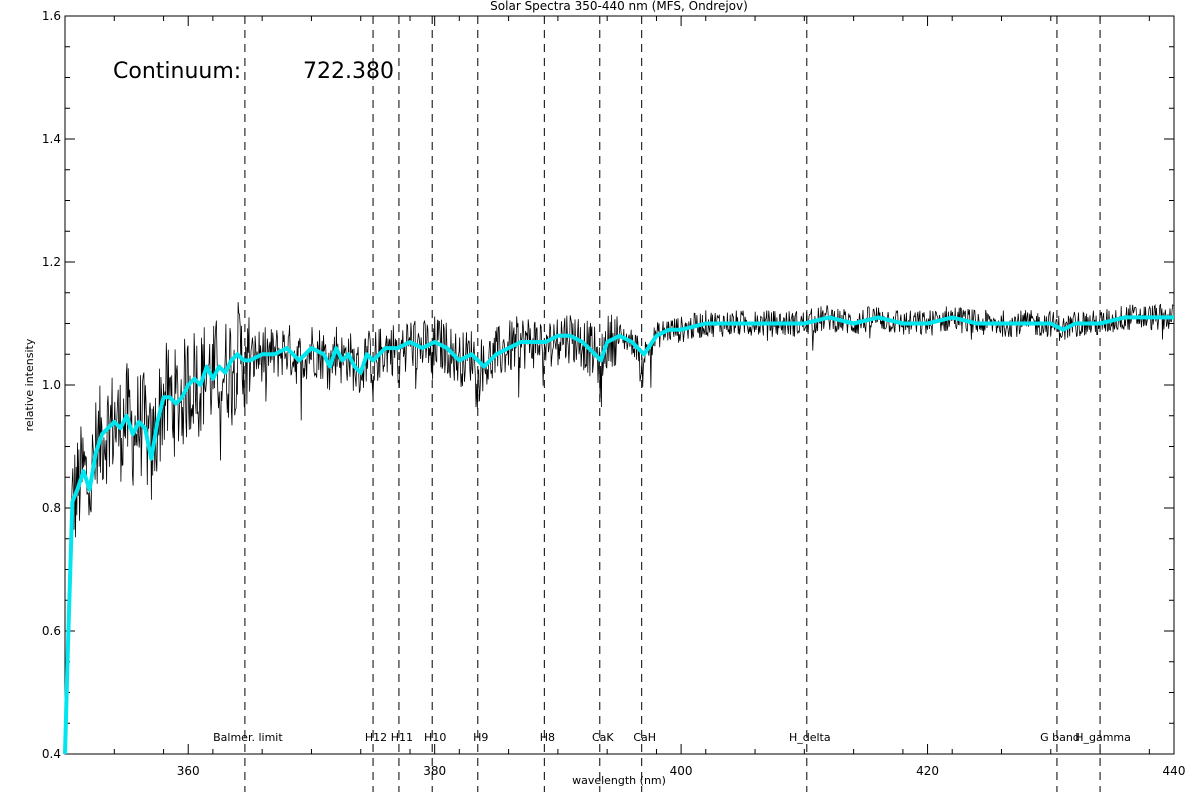  What do you see at coordinates (681, 771) in the screenshot?
I see `x-tick-label: 400` at bounding box center [681, 771].